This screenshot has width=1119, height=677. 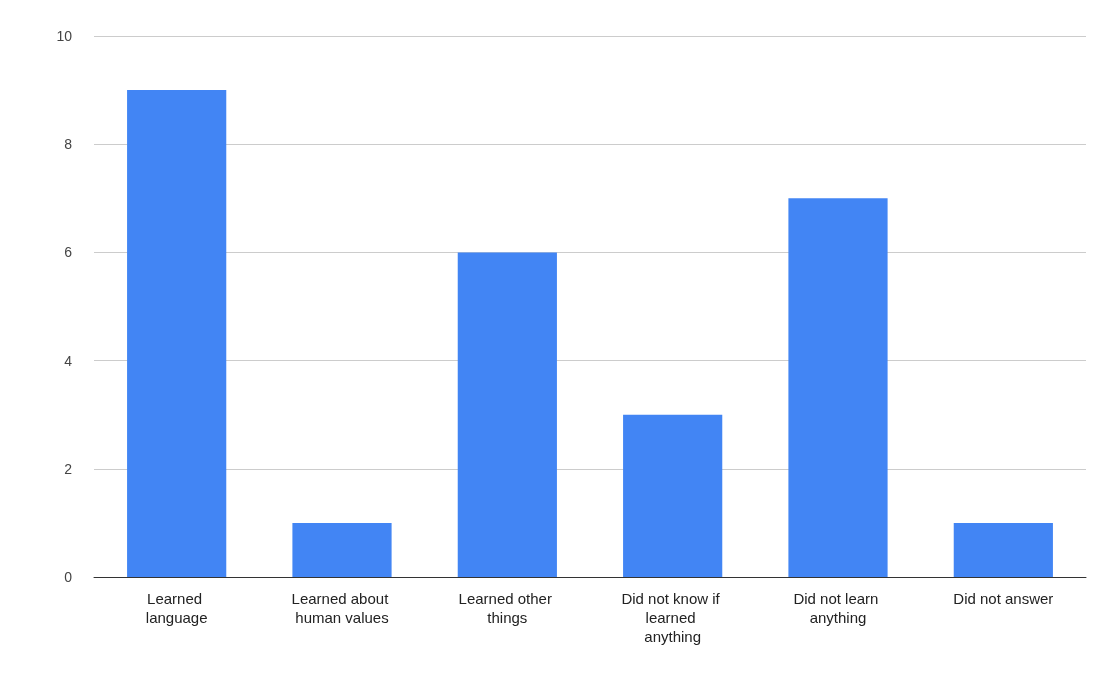 What do you see at coordinates (68, 577) in the screenshot?
I see `y-tick-label: 0` at bounding box center [68, 577].